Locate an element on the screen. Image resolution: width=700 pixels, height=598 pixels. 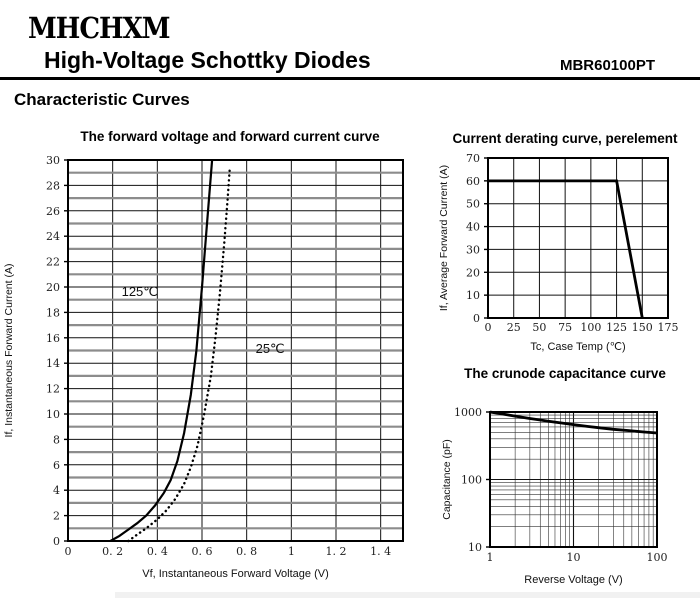
y-tick-label: 16 is located at coordinates (53, 338).